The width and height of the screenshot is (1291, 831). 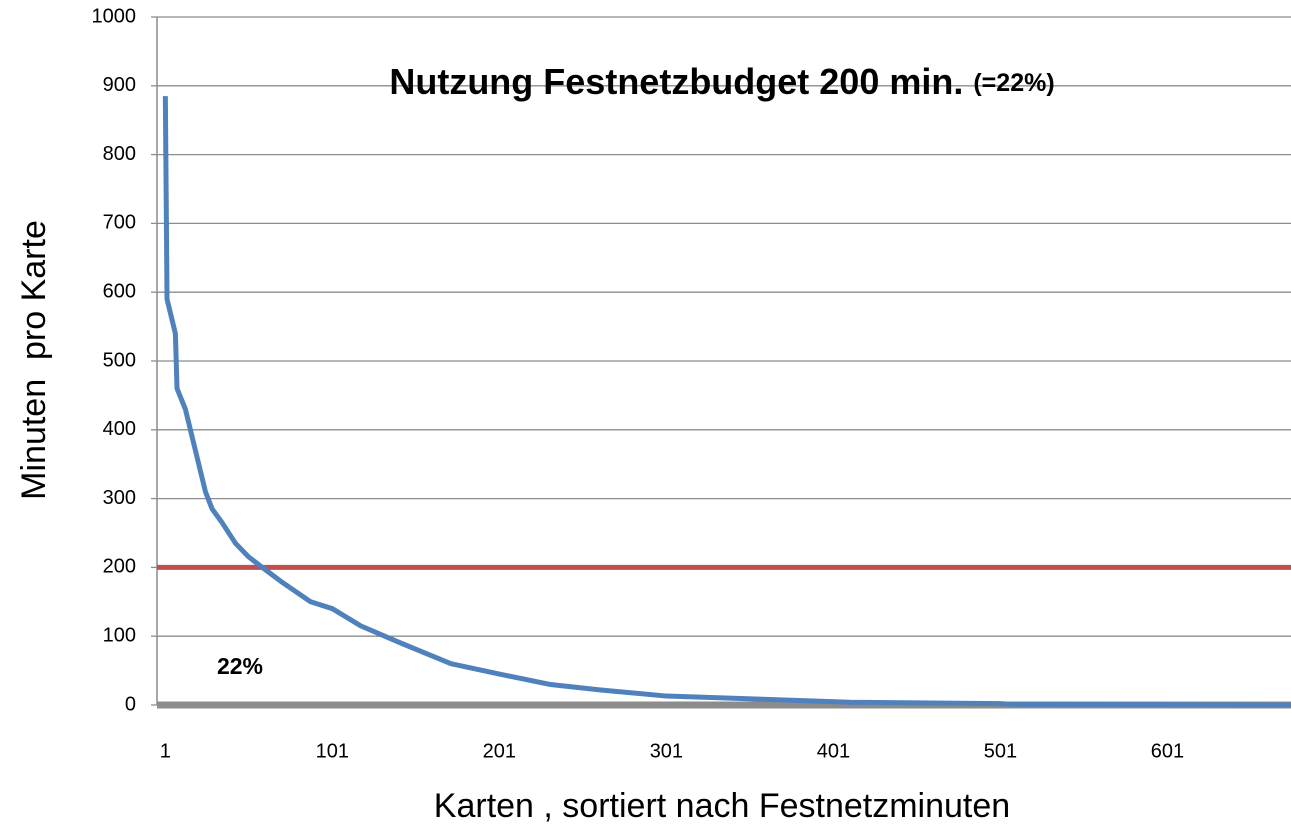 I want to click on x-tick-label: 501, so click(x=1000, y=751).